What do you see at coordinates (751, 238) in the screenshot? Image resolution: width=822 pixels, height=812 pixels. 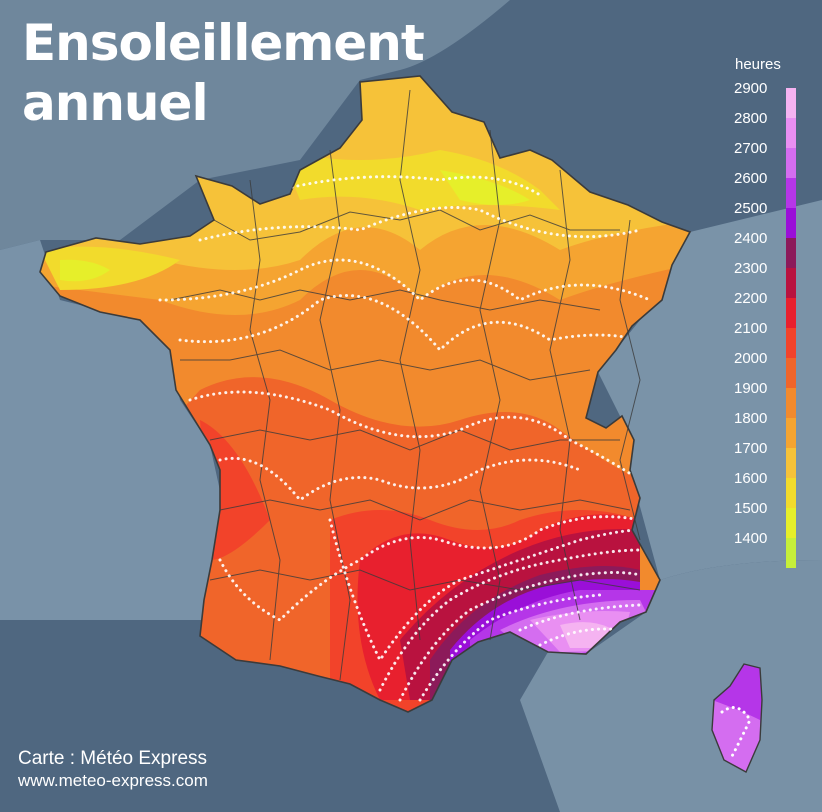 I see `legend-tick-label: 2400` at bounding box center [751, 238].